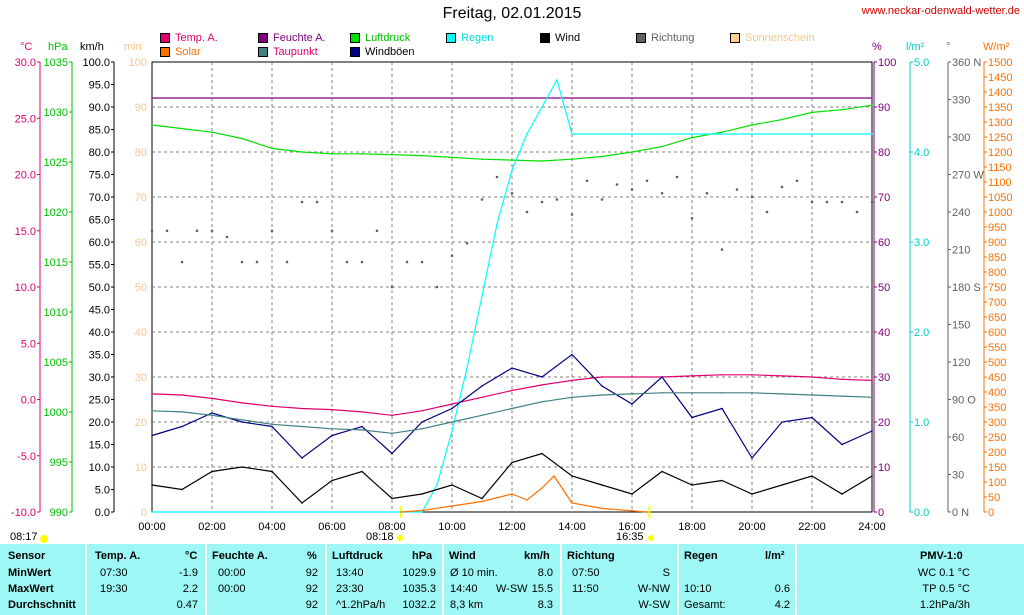 Image resolution: width=1024 pixels, height=615 pixels. I want to click on solar-tick-label: 1300, so click(1000, 123).